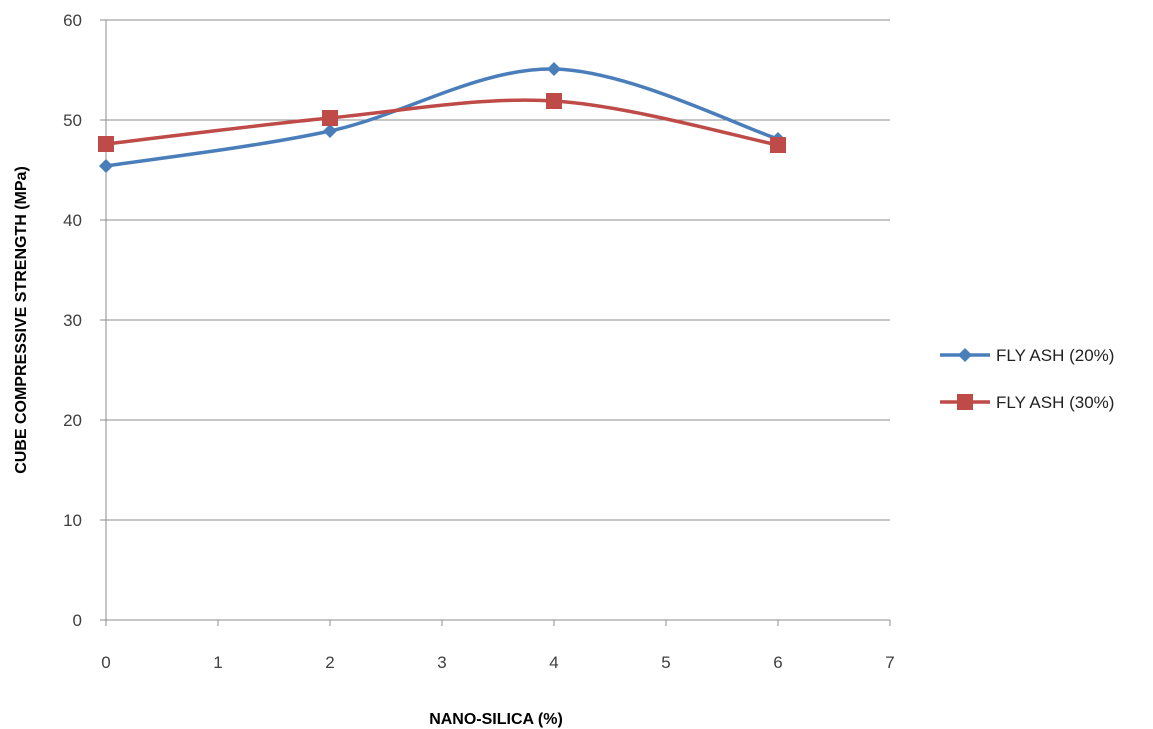 Image resolution: width=1153 pixels, height=729 pixels. What do you see at coordinates (1055, 402) in the screenshot?
I see `legend-label: FLY ASH (30%)` at bounding box center [1055, 402].